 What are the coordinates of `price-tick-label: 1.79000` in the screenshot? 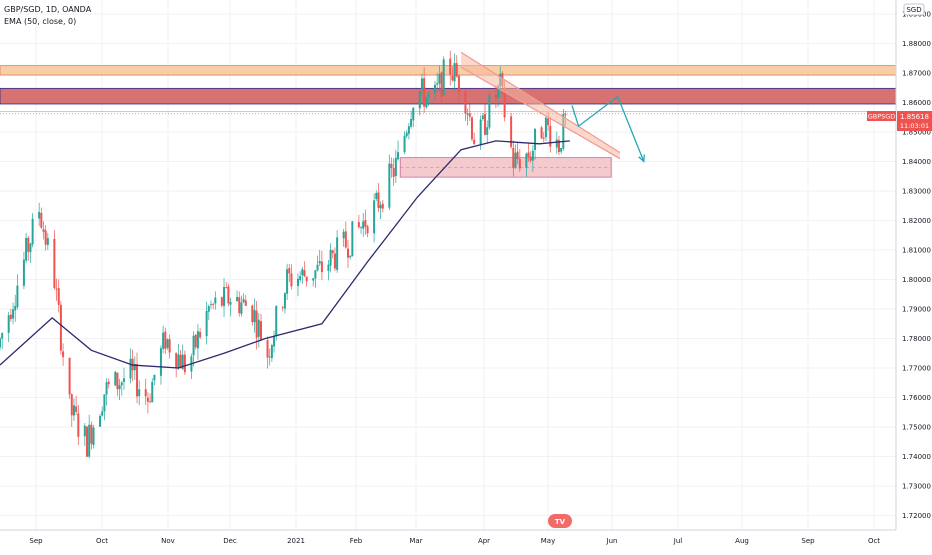 It's located at (916, 310).